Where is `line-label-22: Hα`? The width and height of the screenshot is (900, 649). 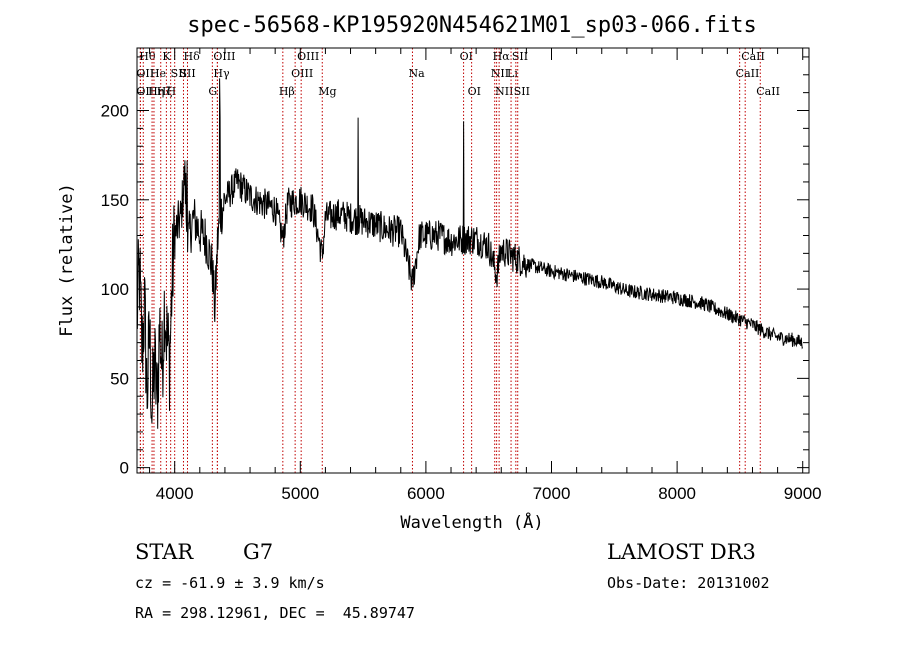 line-label-22: Hα is located at coordinates (502, 56).